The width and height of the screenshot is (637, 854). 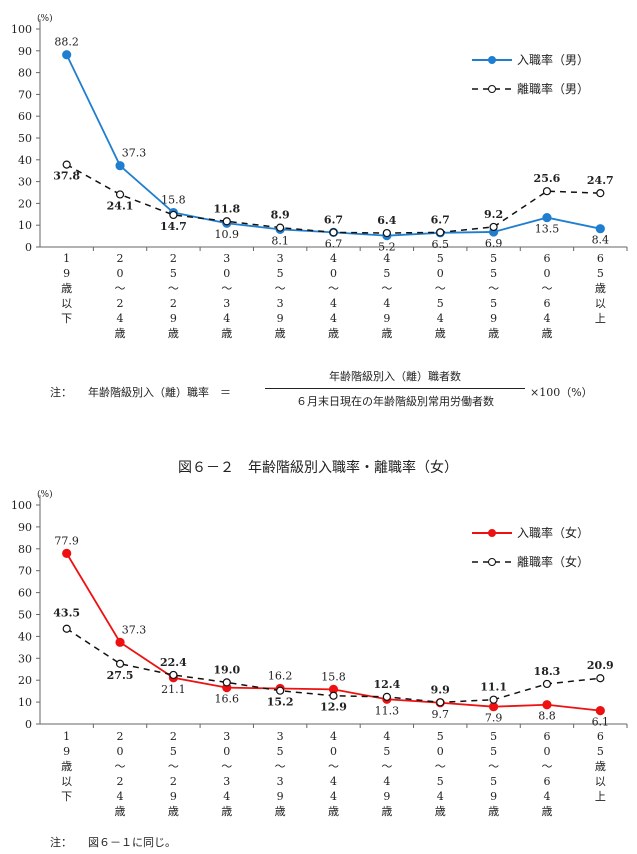 What do you see at coordinates (25, 571) in the screenshot?
I see `y-tick-label: 70` at bounding box center [25, 571].